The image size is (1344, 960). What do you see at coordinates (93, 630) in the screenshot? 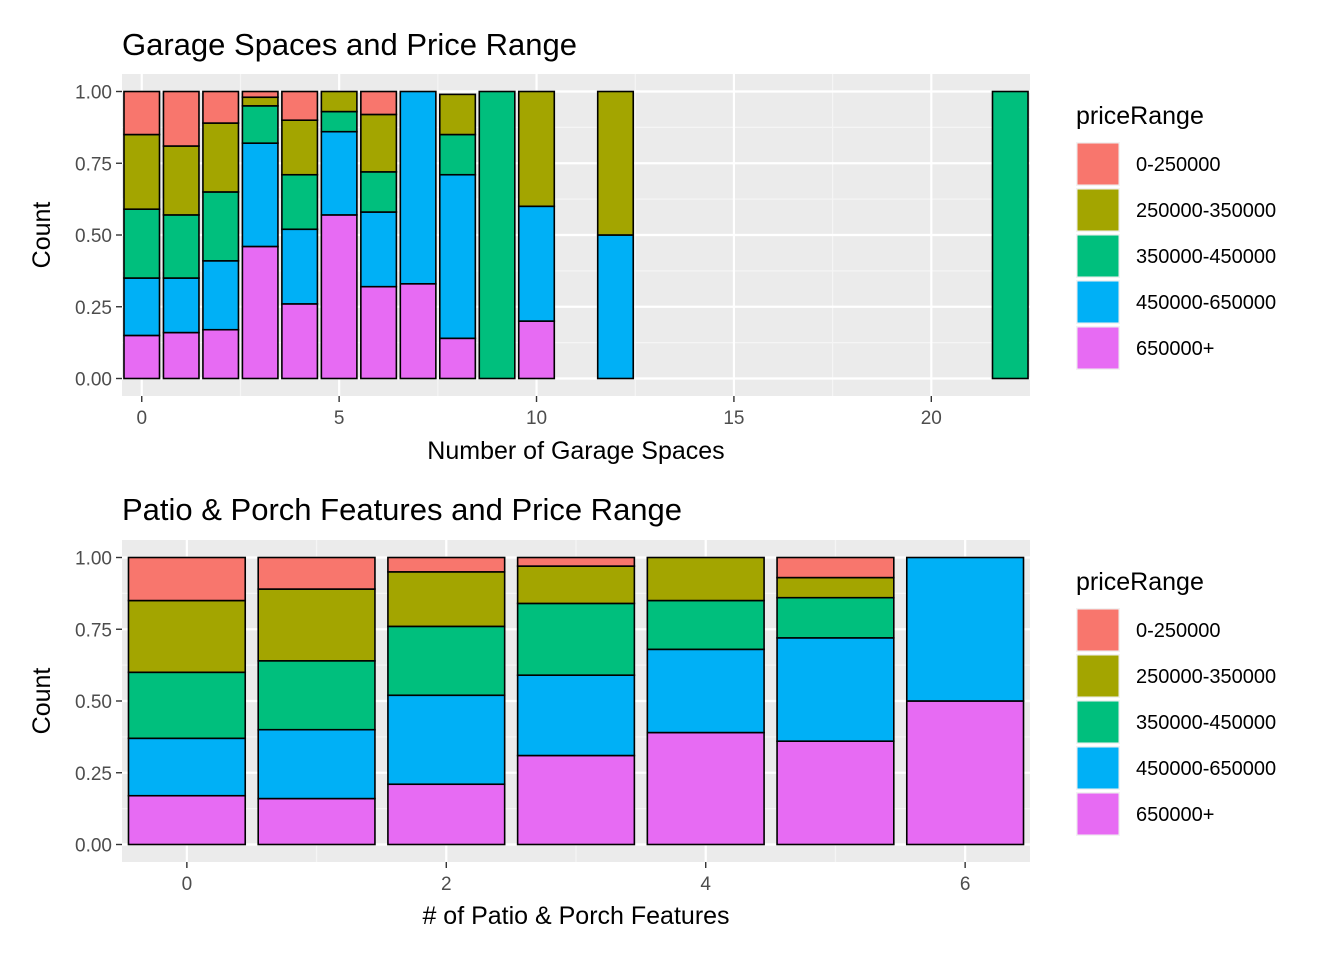
I see `y-tick-label: 0.75` at bounding box center [93, 630].